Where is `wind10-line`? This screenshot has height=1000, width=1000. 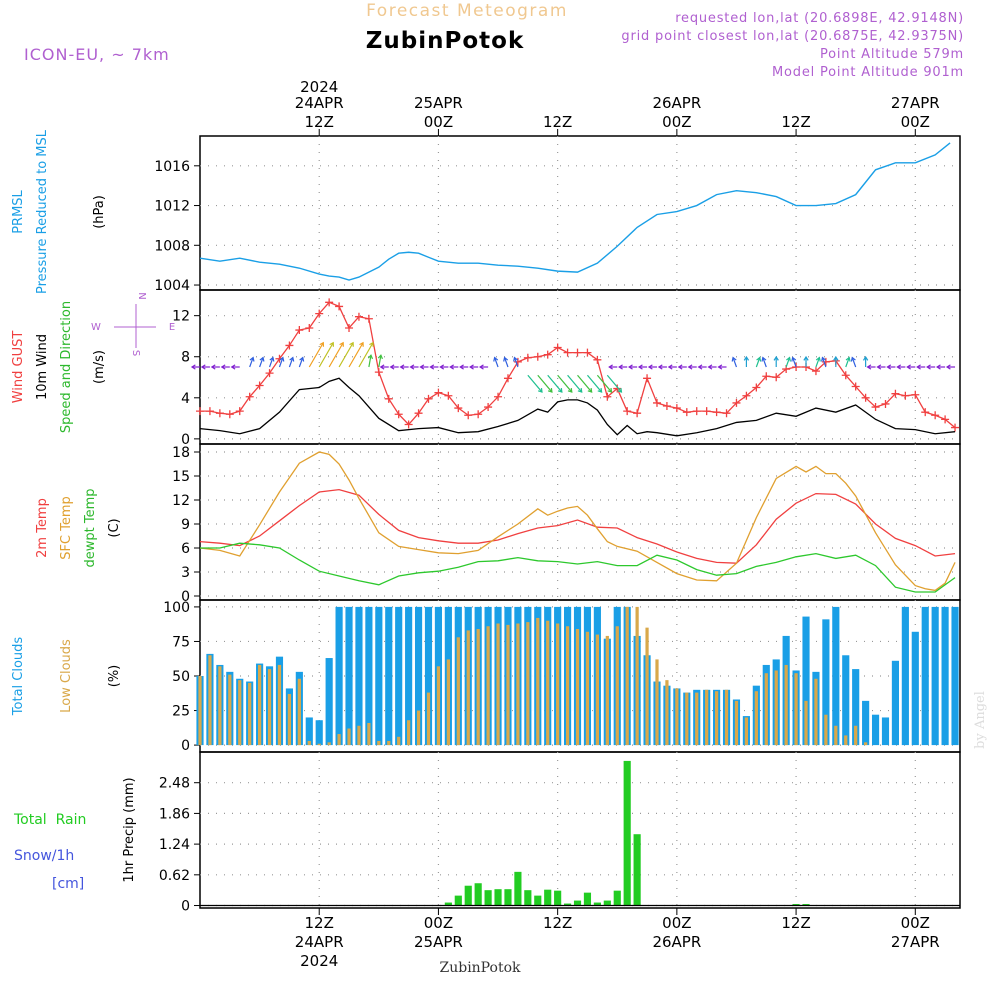 wind10-line is located at coordinates (577, 407).